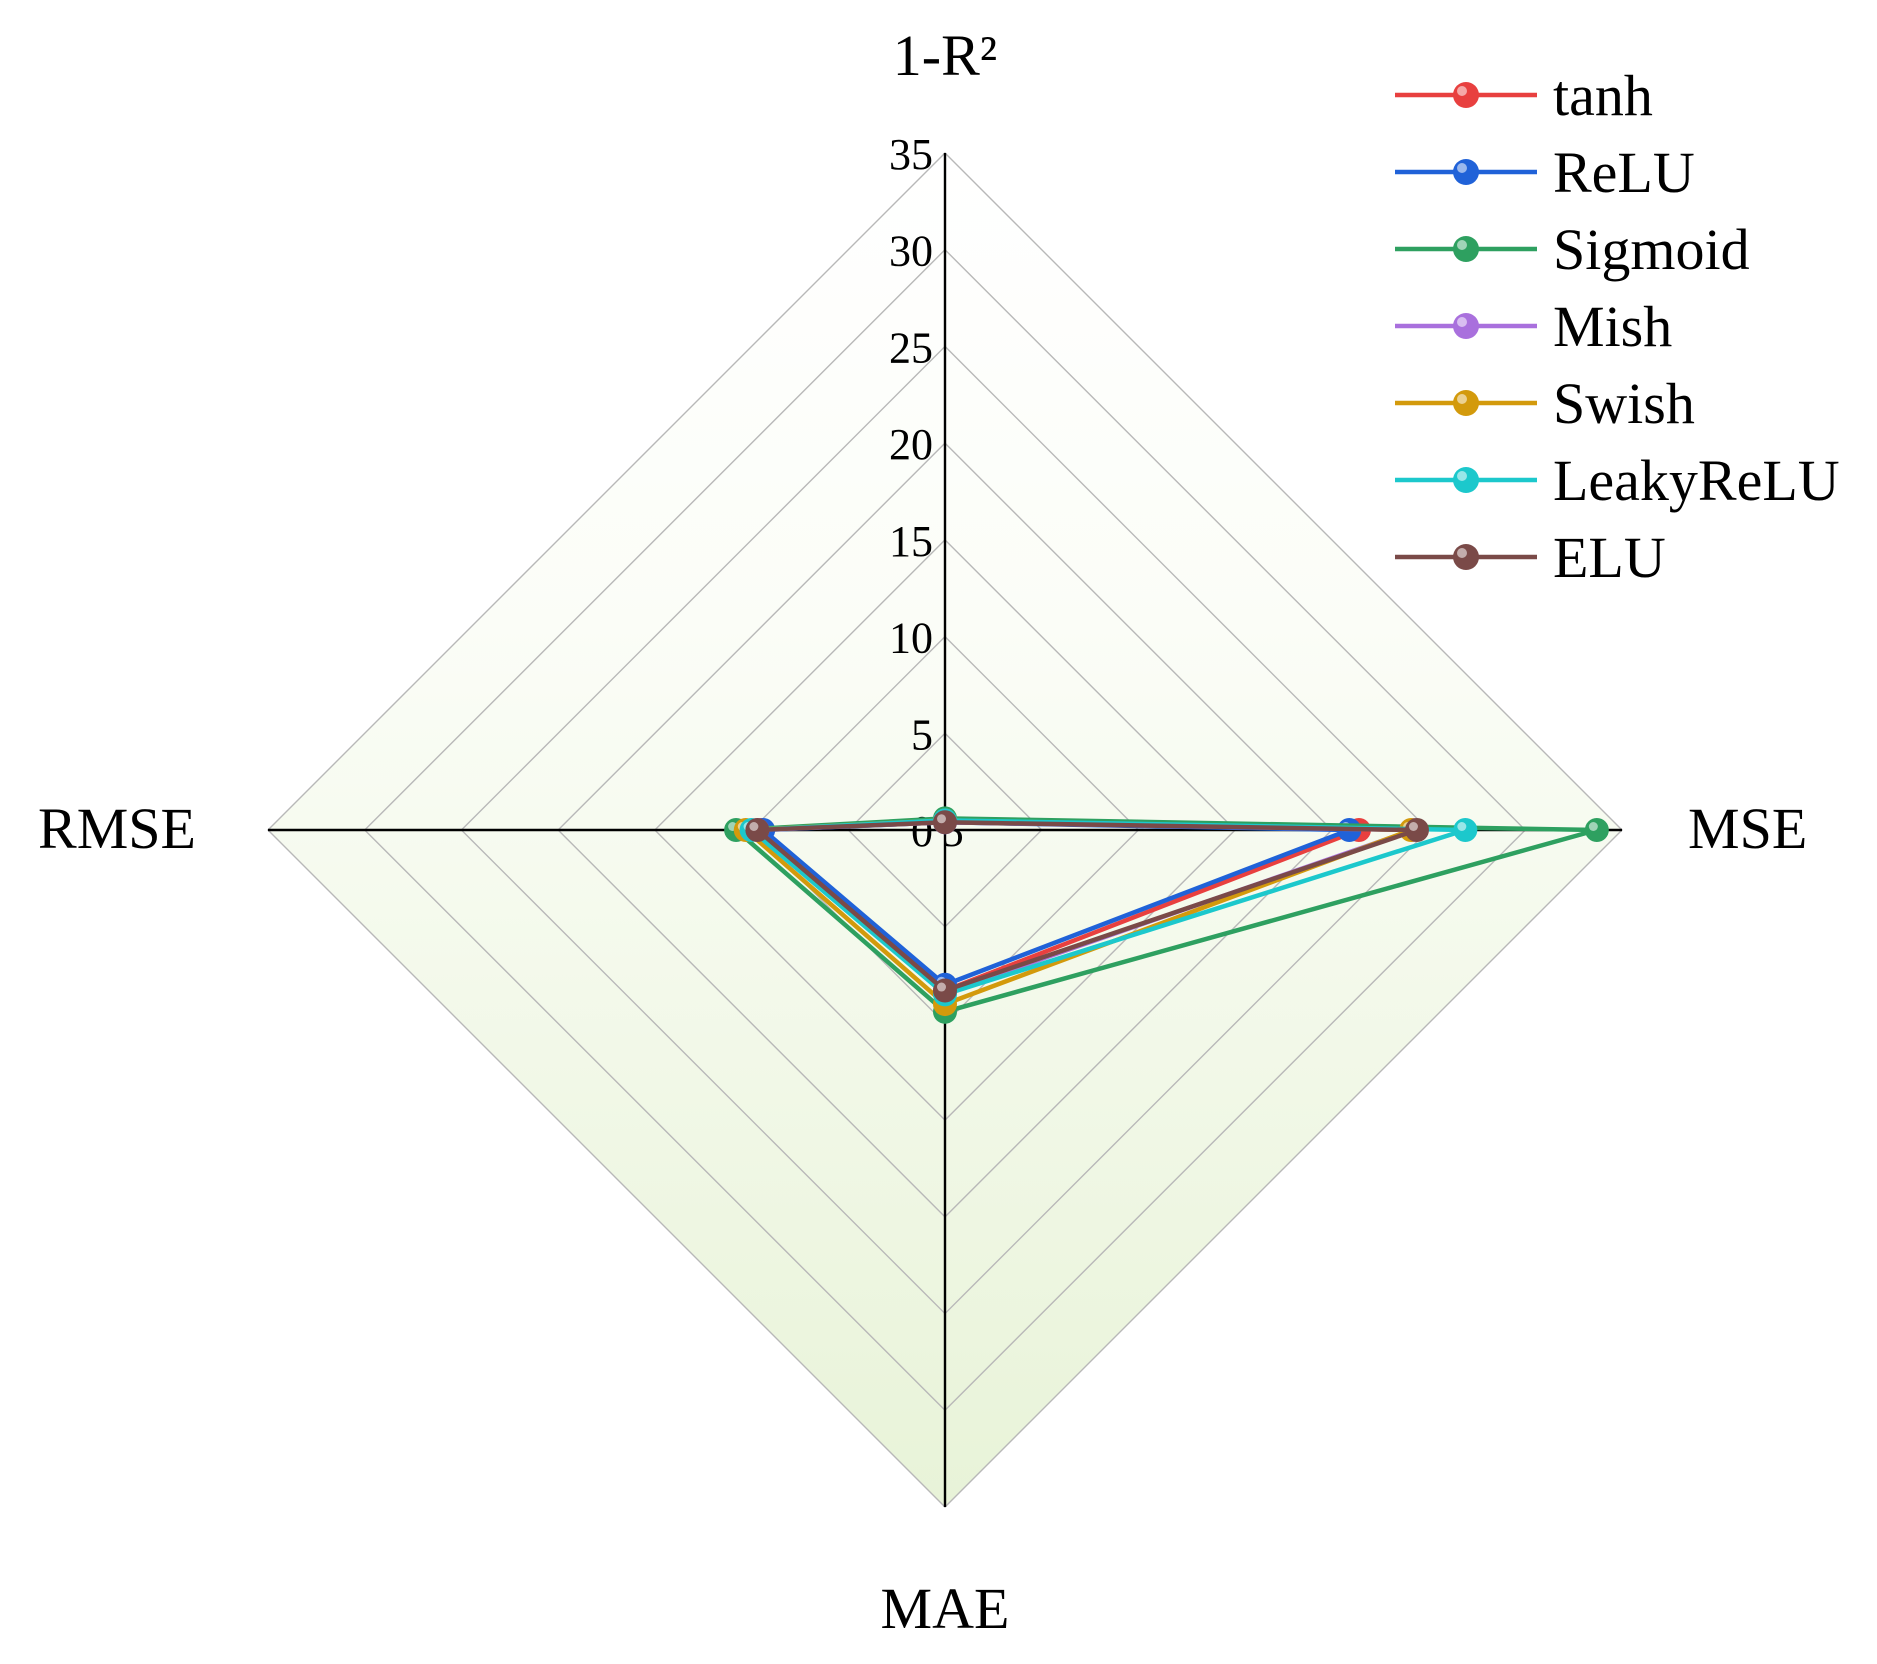  Describe the element at coordinates (1624, 172) in the screenshot. I see `legend-label: ReLU` at that location.